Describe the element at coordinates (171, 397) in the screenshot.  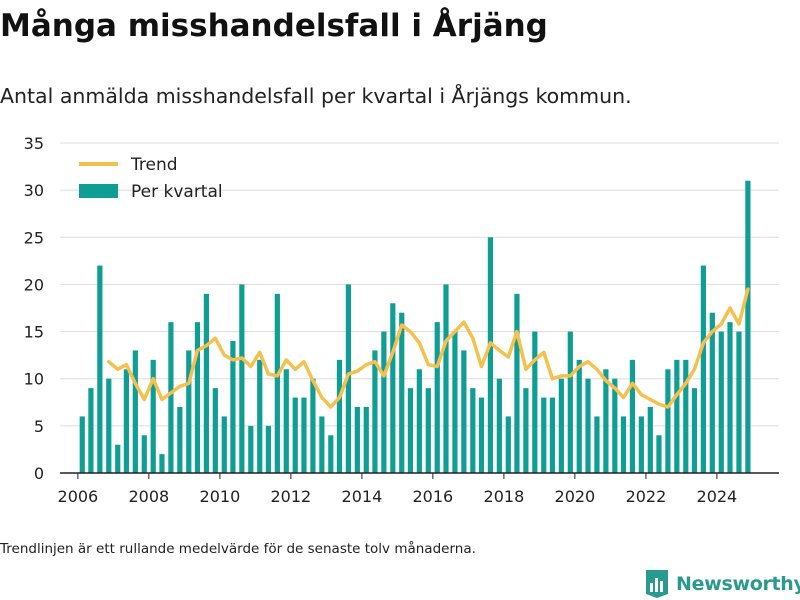
I see `bar-2008-Q3` at that location.